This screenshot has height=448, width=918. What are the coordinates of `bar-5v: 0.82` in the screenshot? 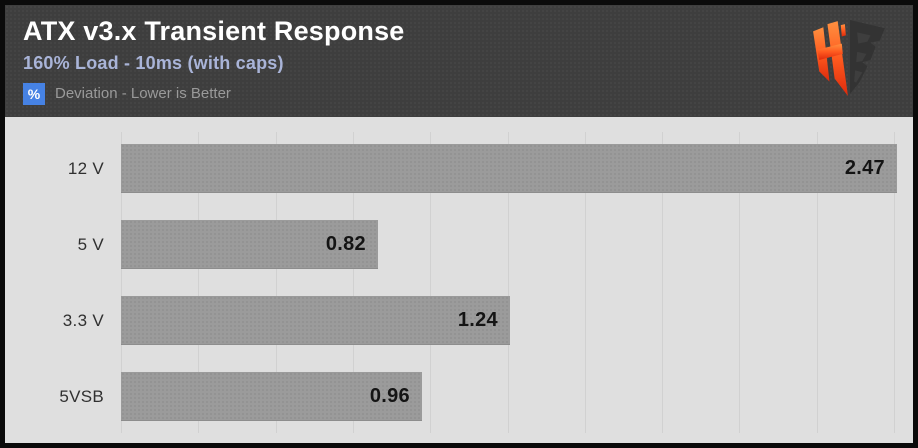 It's located at (249, 244).